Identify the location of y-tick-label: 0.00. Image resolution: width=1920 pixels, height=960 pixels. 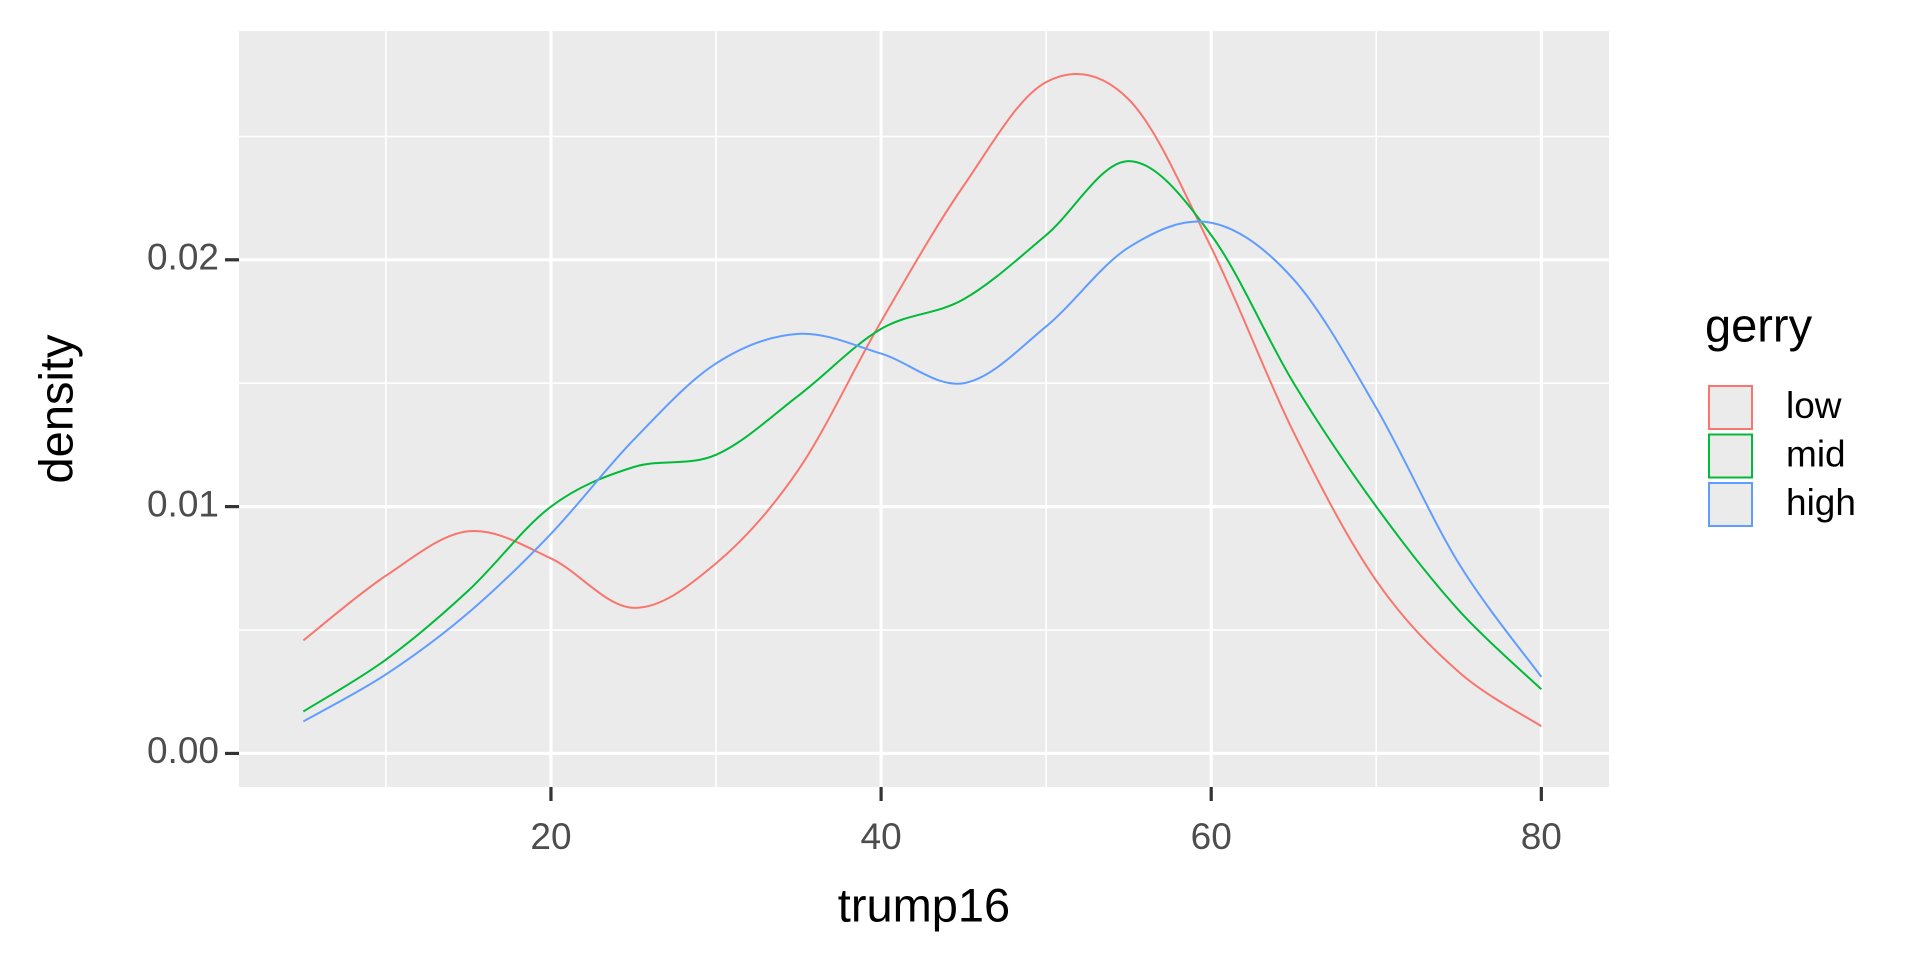
(183, 750).